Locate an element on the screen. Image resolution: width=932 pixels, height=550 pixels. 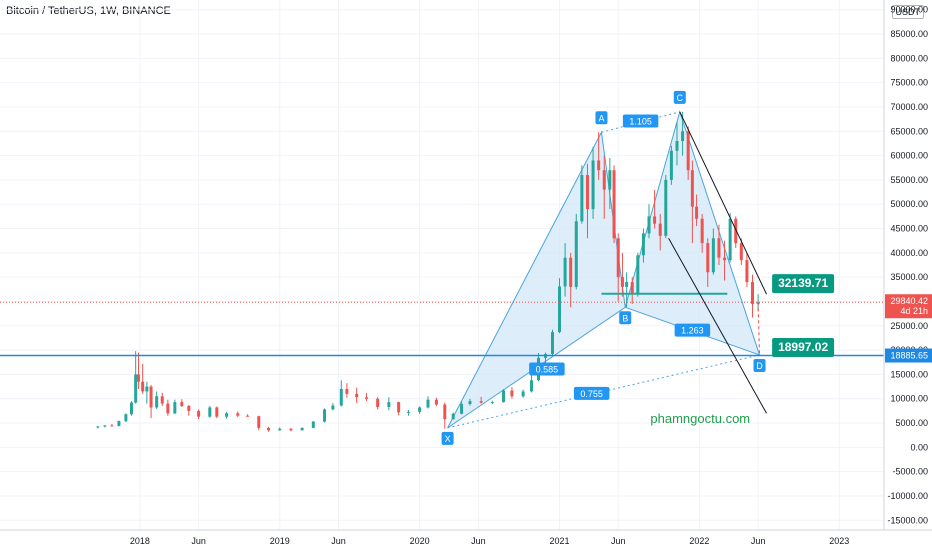
ratio-label: 0.585 is located at coordinates (547, 370).